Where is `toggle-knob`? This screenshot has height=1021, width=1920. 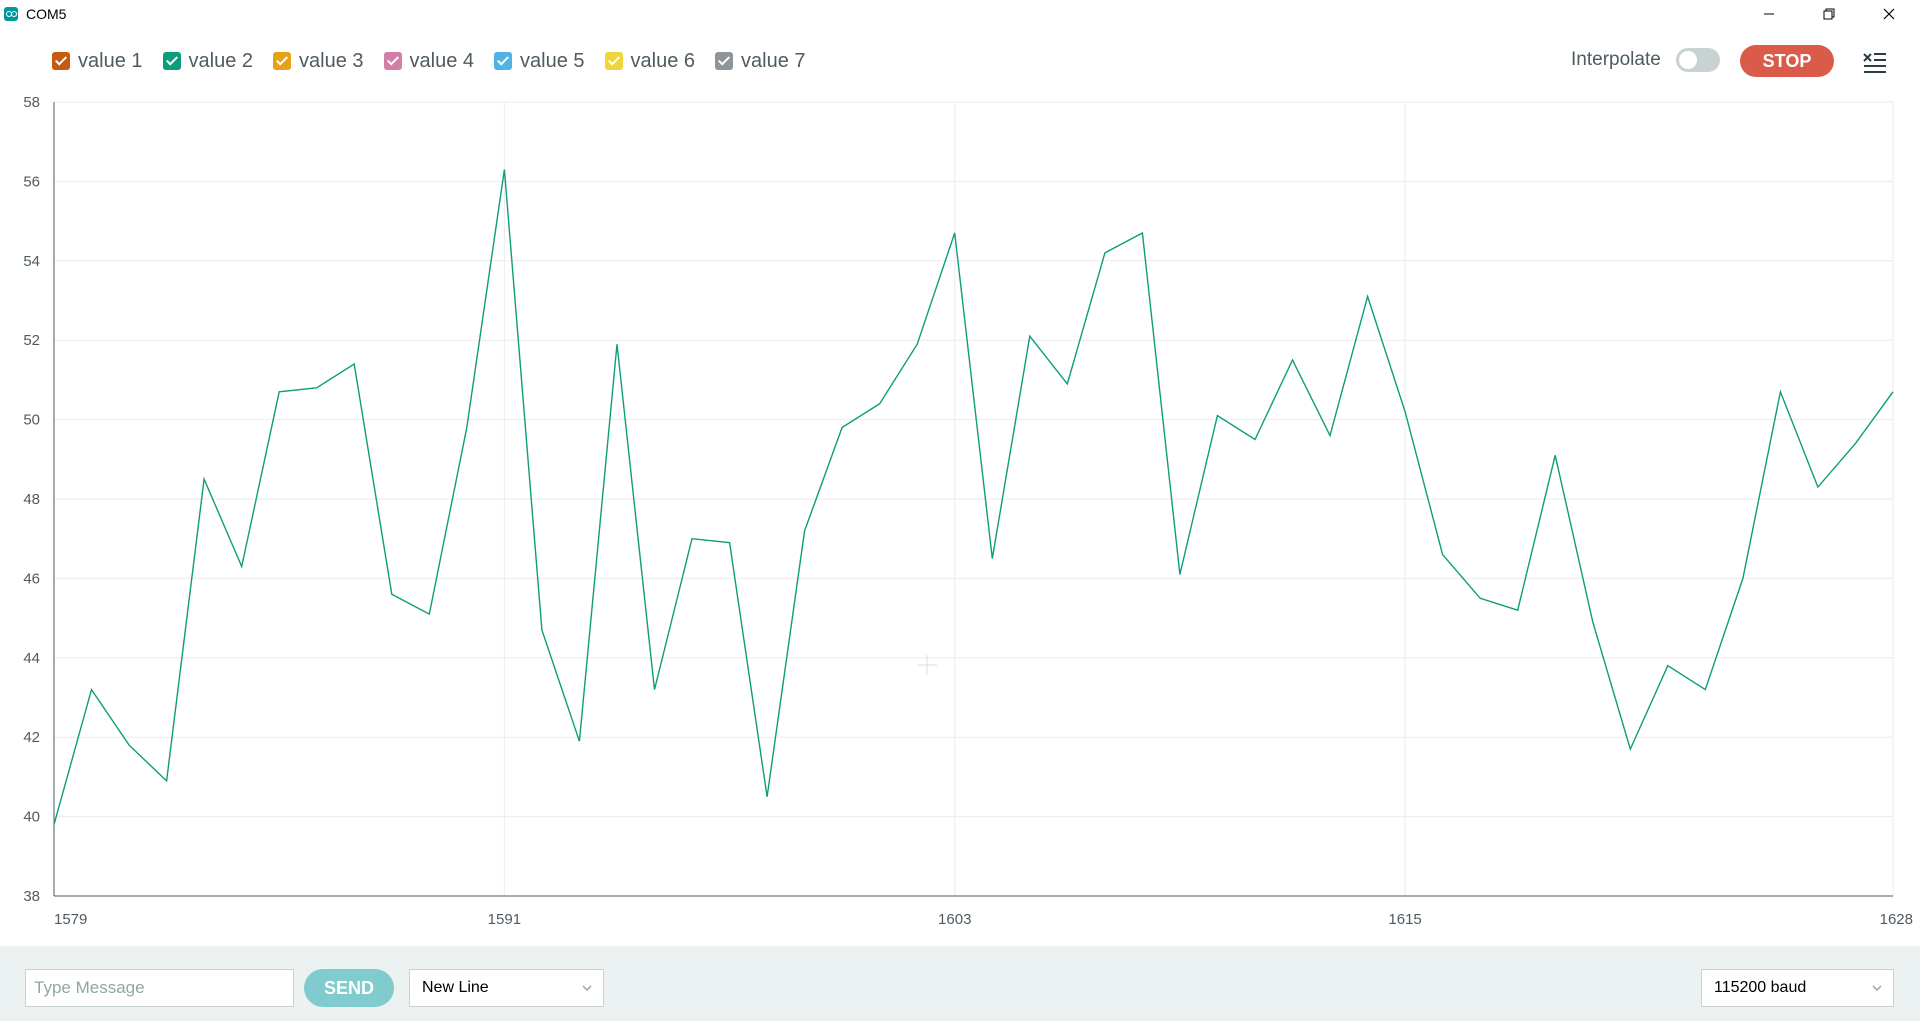
toggle-knob is located at coordinates (1688, 60).